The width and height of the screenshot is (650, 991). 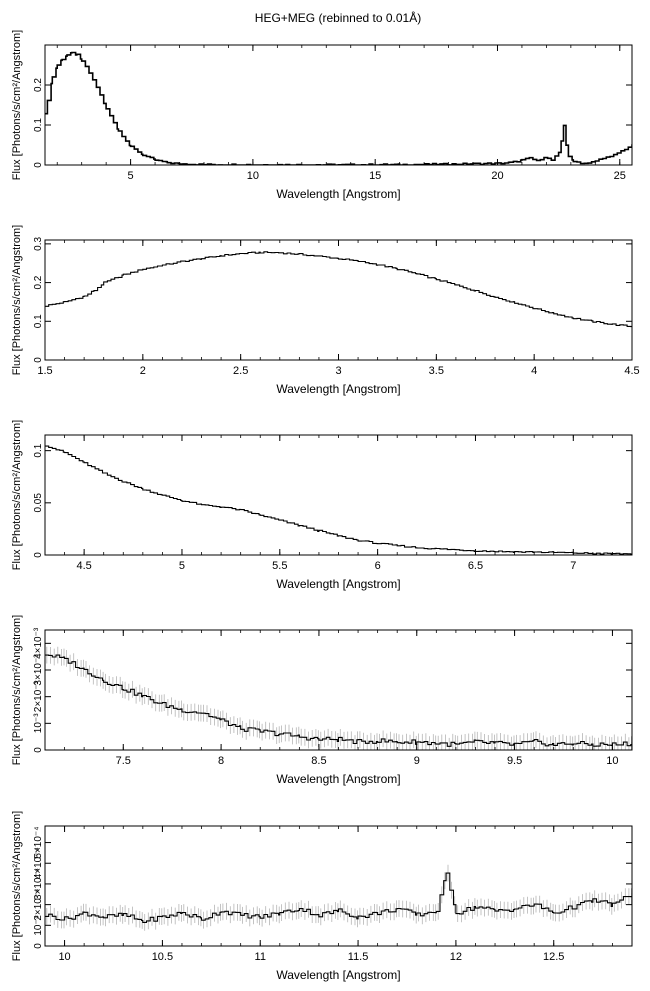 What do you see at coordinates (38, 842) in the screenshot?
I see `y-tick-label: 5×10⁻⁴` at bounding box center [38, 842].